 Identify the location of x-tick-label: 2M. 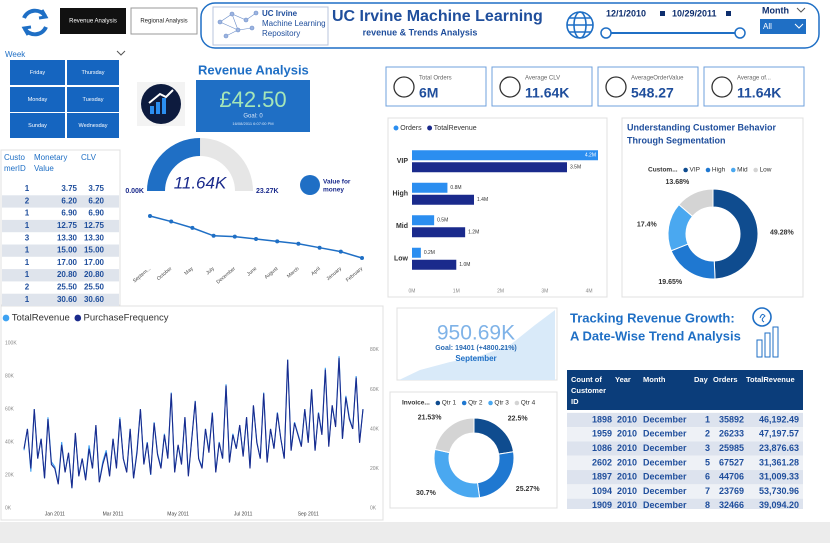
(500, 291).